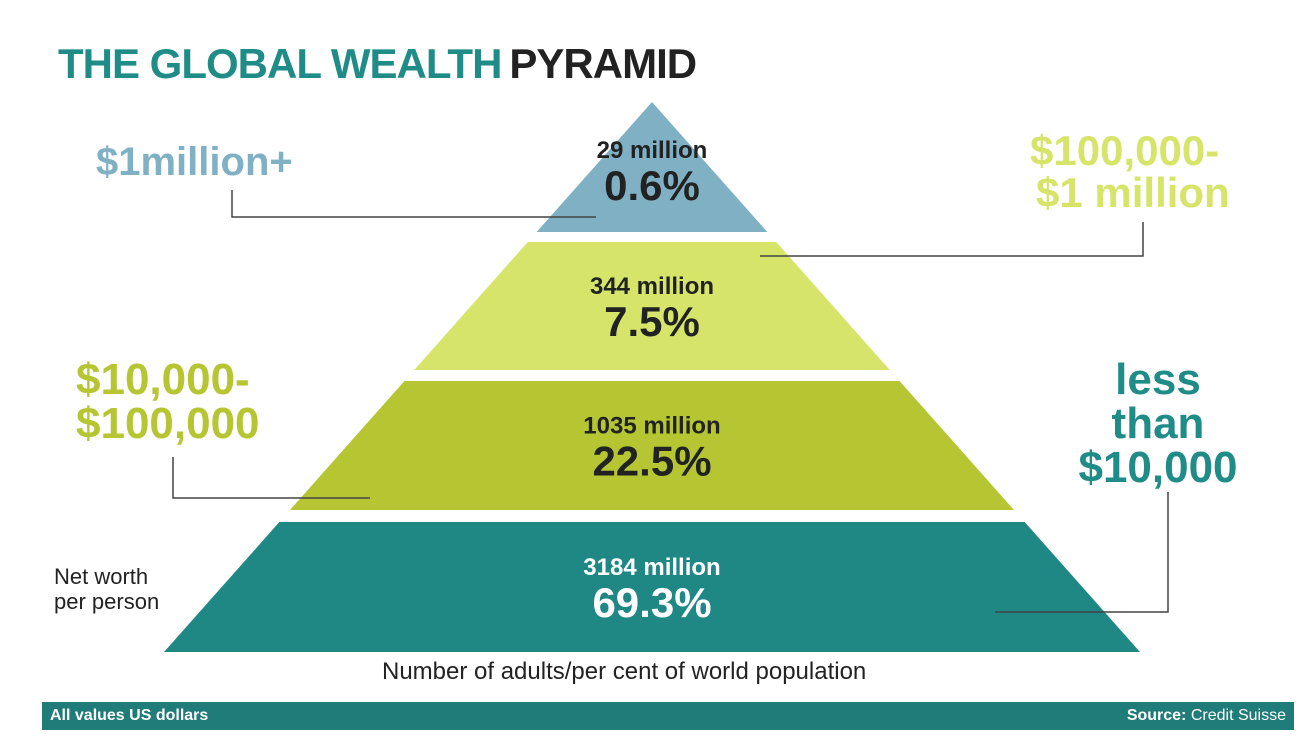  I want to click on tier-label-middle: $10,000- $100,000, so click(168, 401).